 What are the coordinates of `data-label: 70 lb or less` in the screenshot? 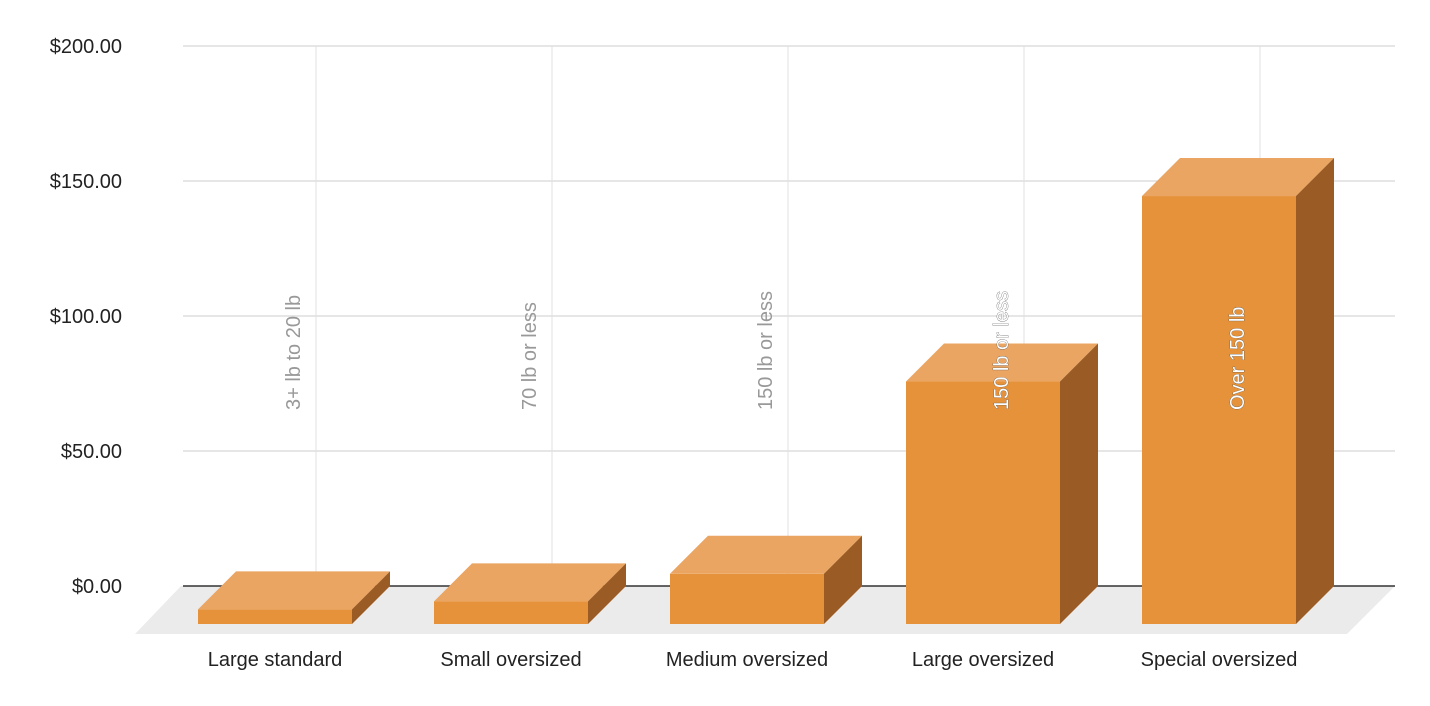 It's located at (530, 356).